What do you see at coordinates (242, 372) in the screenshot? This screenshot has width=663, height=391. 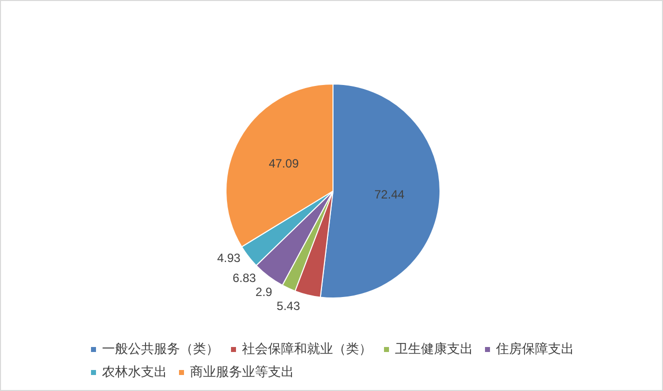 I see `legend-label: 商业服务业等支出` at bounding box center [242, 372].